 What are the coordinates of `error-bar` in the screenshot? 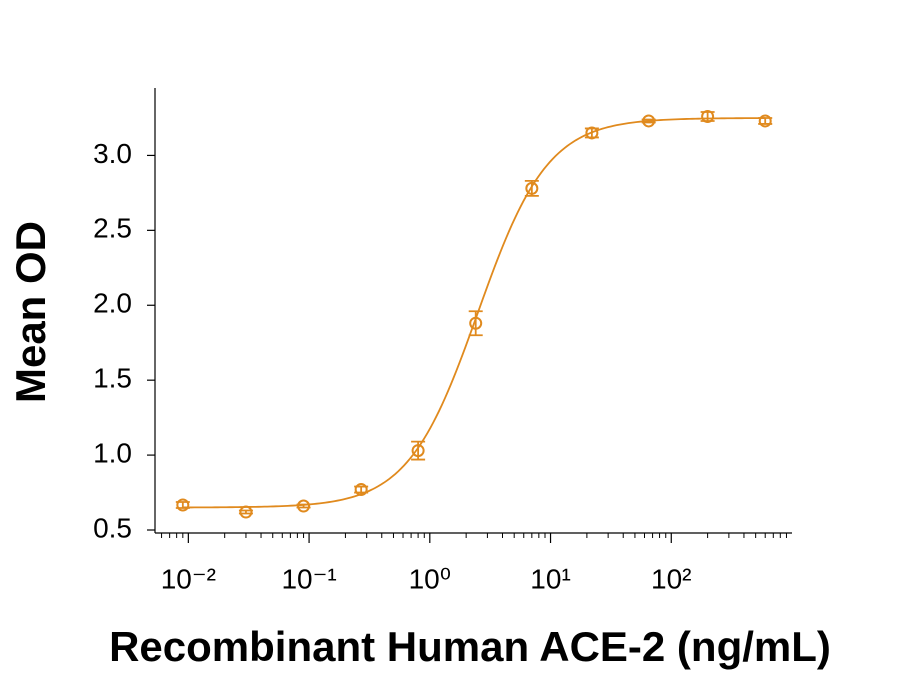 It's located at (475, 323).